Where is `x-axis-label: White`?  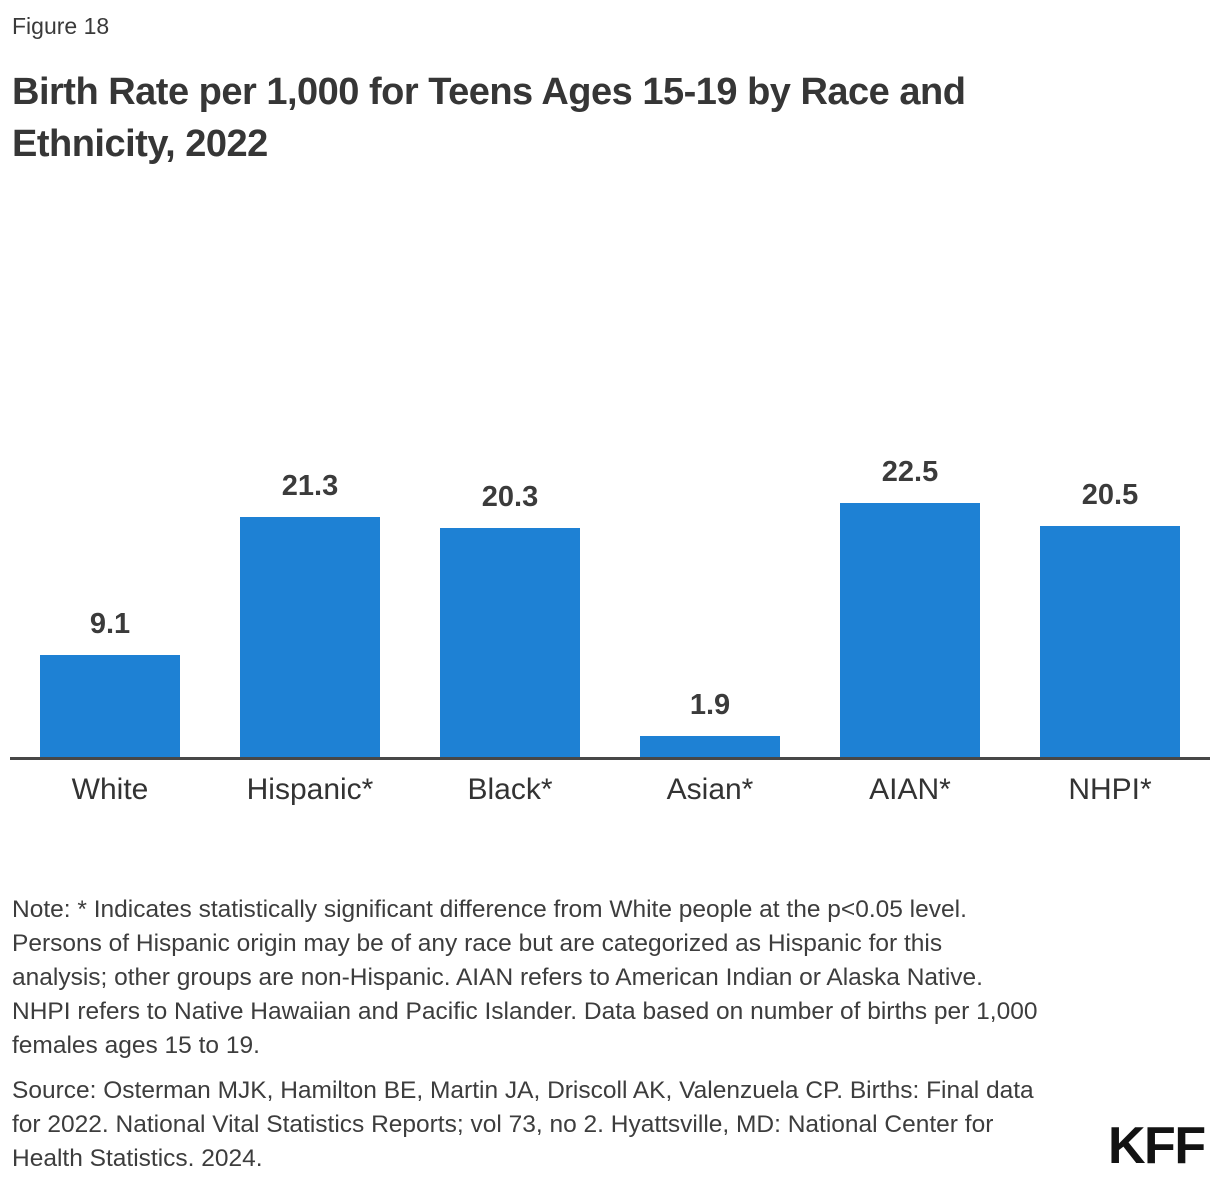
x-axis-label: White is located at coordinates (110, 789).